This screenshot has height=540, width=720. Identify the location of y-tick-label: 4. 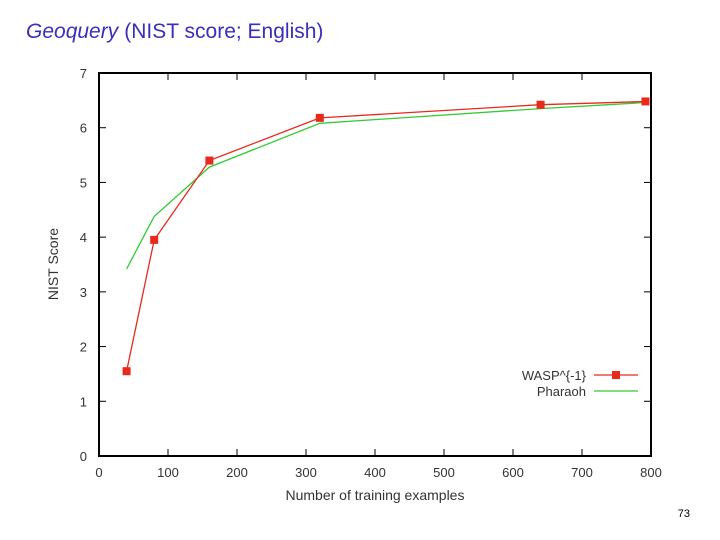
(83, 237).